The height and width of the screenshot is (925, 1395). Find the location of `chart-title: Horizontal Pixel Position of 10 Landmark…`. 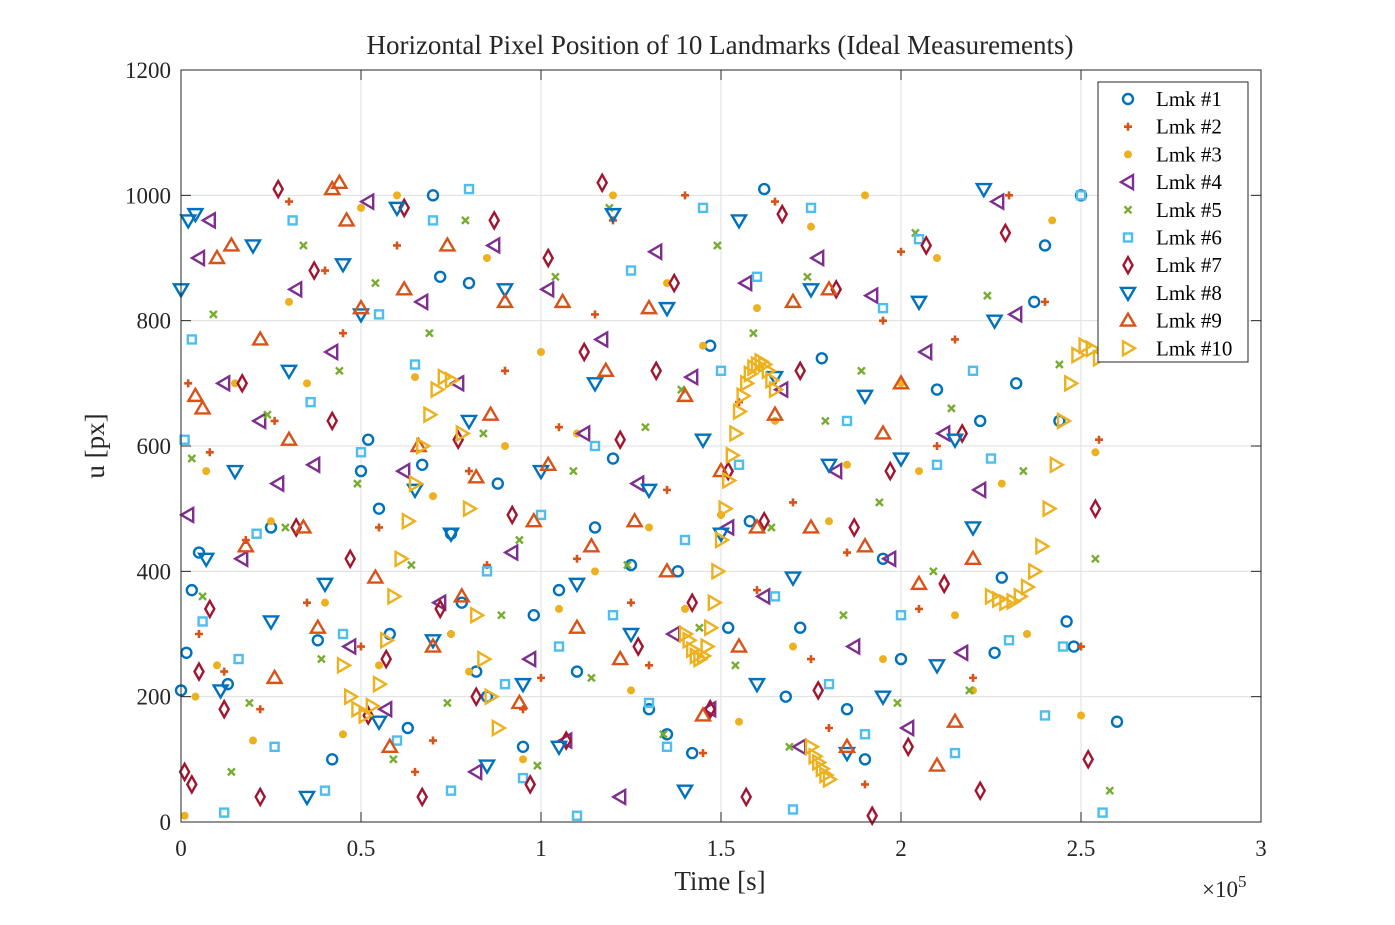

chart-title: Horizontal Pixel Position of 10 Landmark… is located at coordinates (719, 45).